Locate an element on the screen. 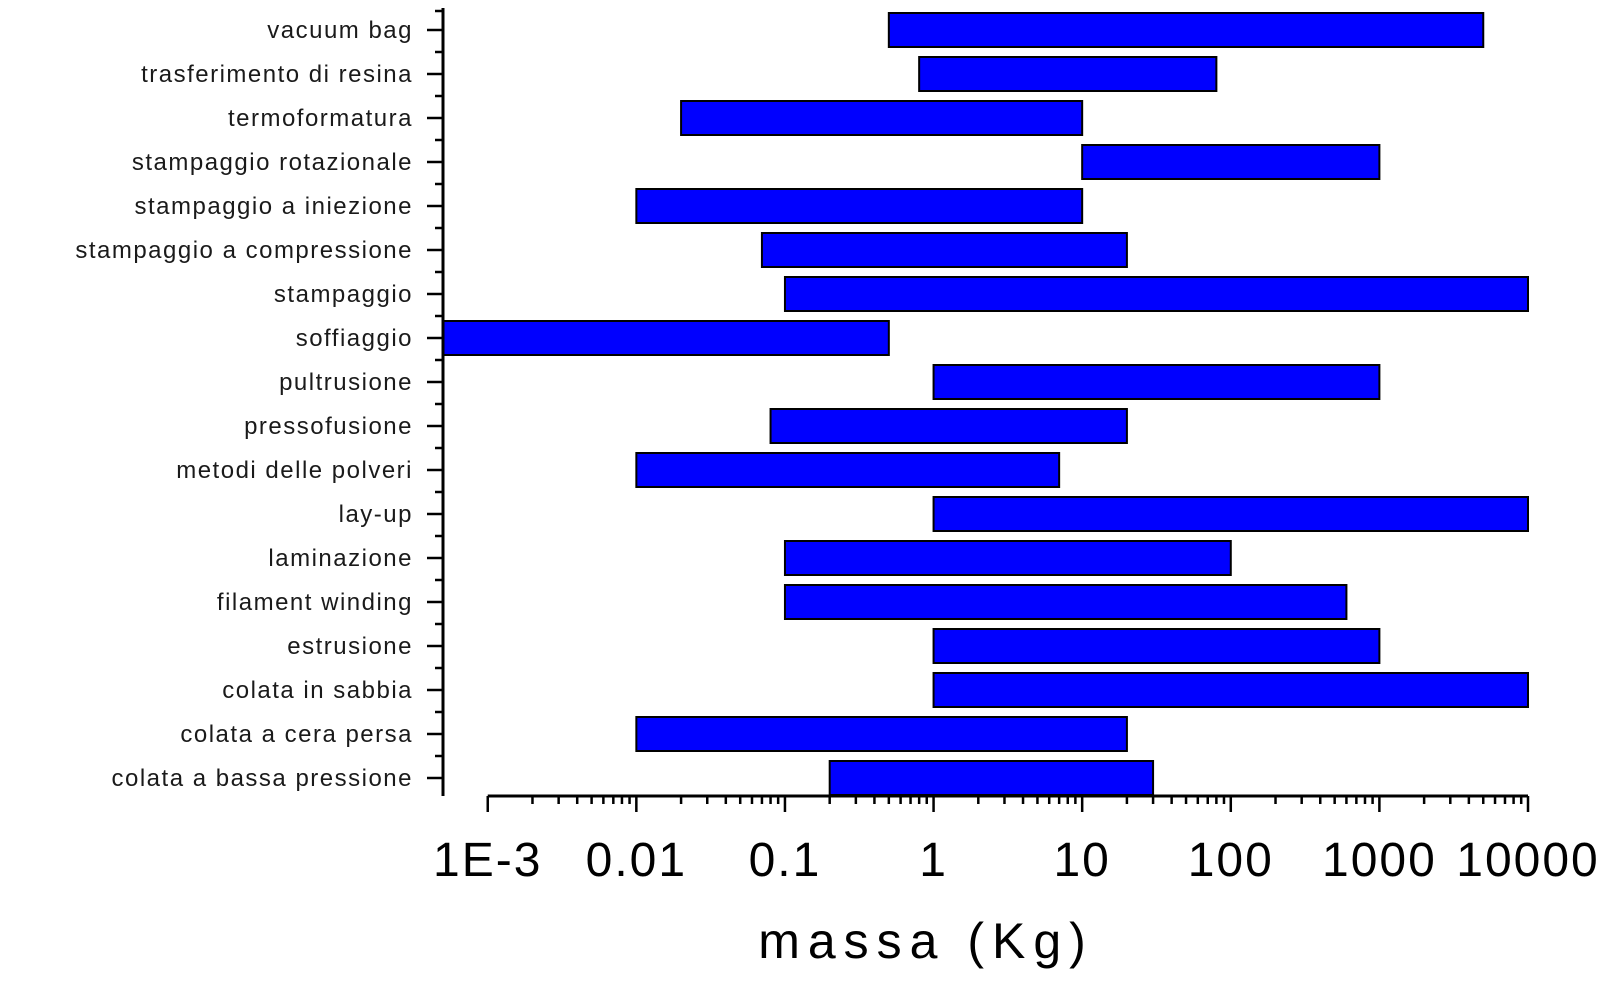 This screenshot has width=1618, height=987. x-tick-label: 1E-3 is located at coordinates (487, 860).